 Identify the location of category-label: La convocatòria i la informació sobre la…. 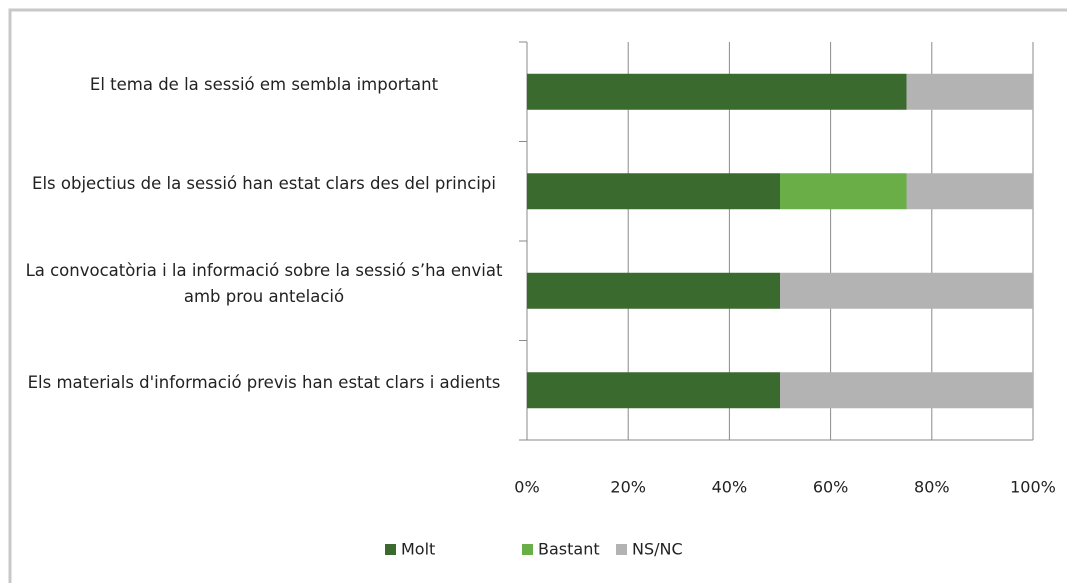
(264, 283).